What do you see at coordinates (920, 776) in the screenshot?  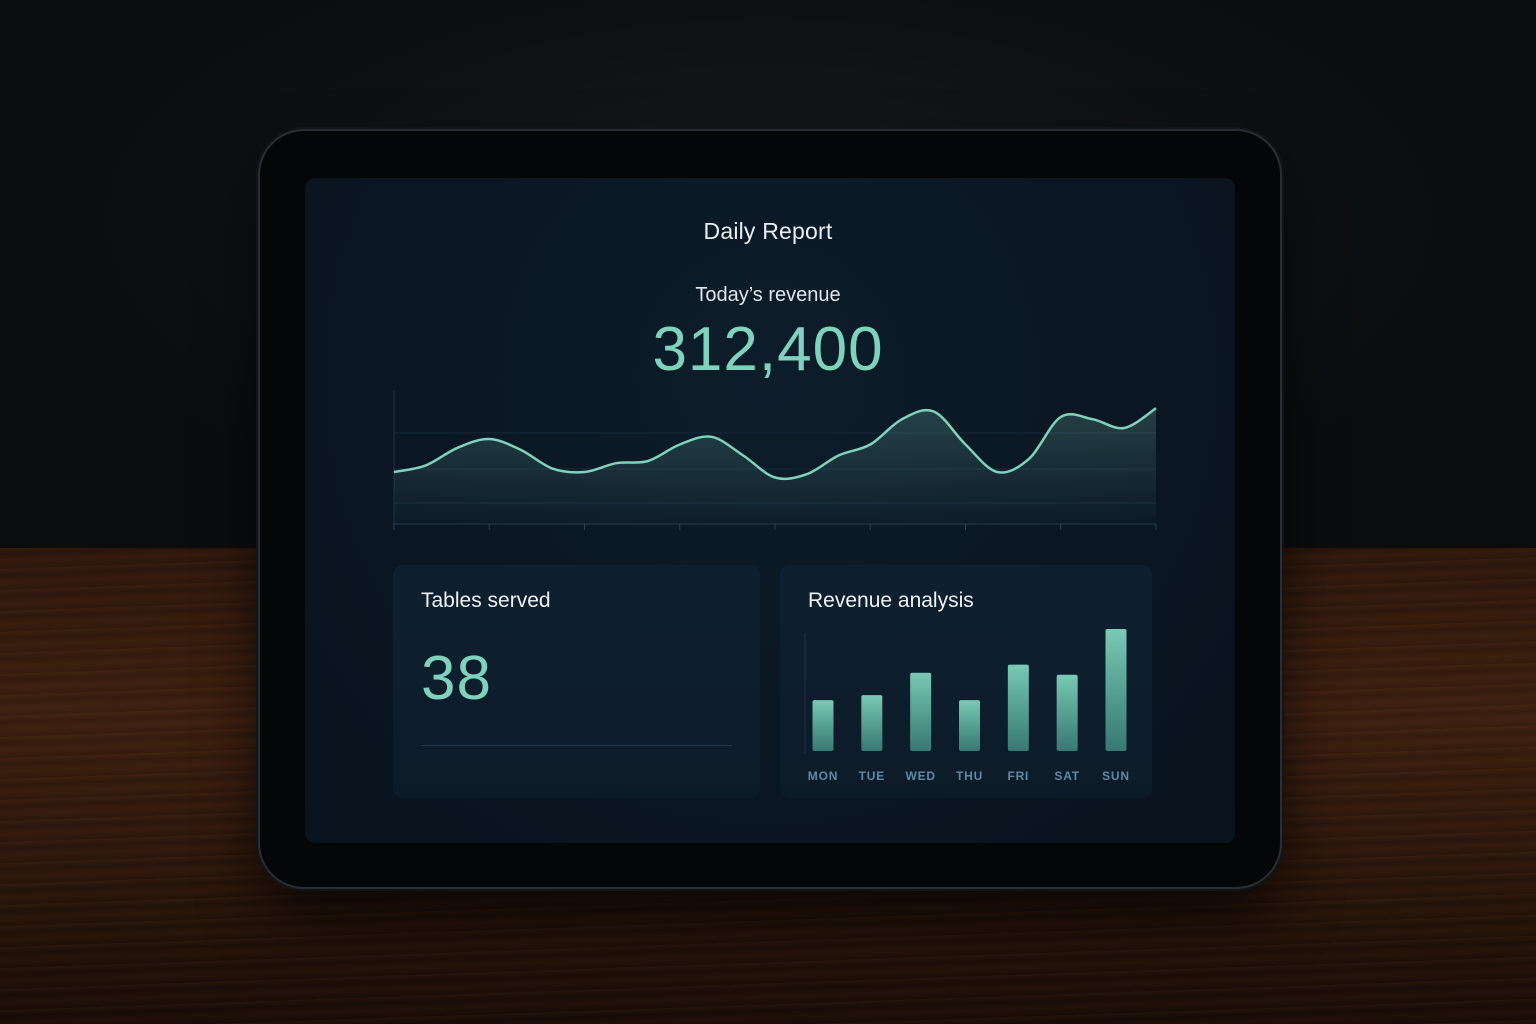 I see `bar-label-wed: WED` at bounding box center [920, 776].